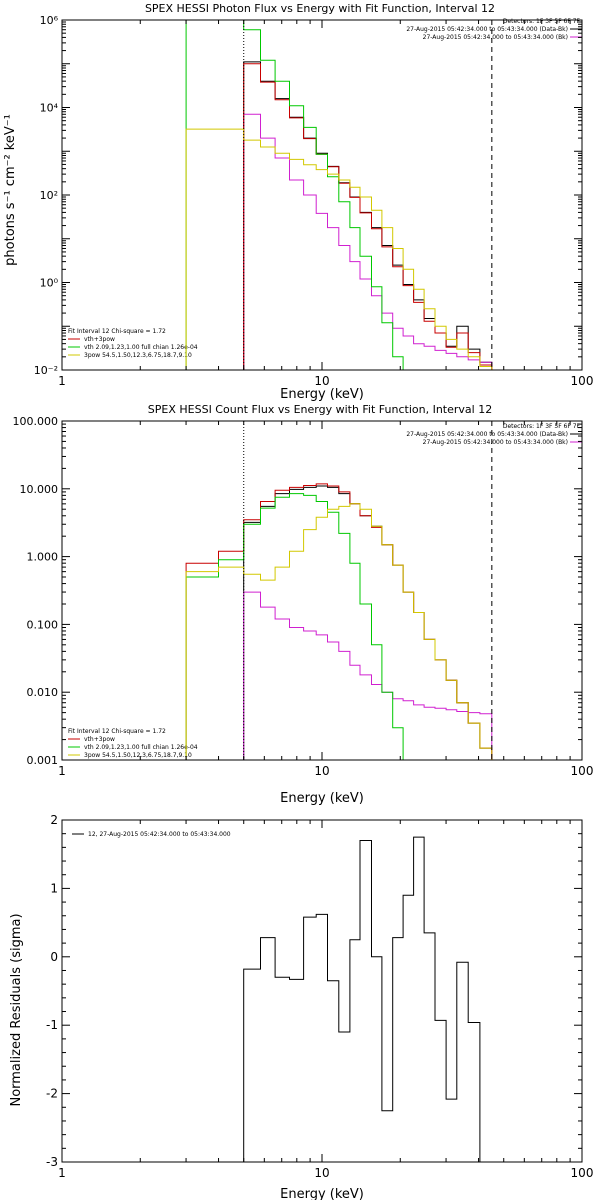 Image resolution: width=600 pixels, height=1200 pixels. What do you see at coordinates (582, 381) in the screenshot?
I see `photon-xtick-label: 100` at bounding box center [582, 381].